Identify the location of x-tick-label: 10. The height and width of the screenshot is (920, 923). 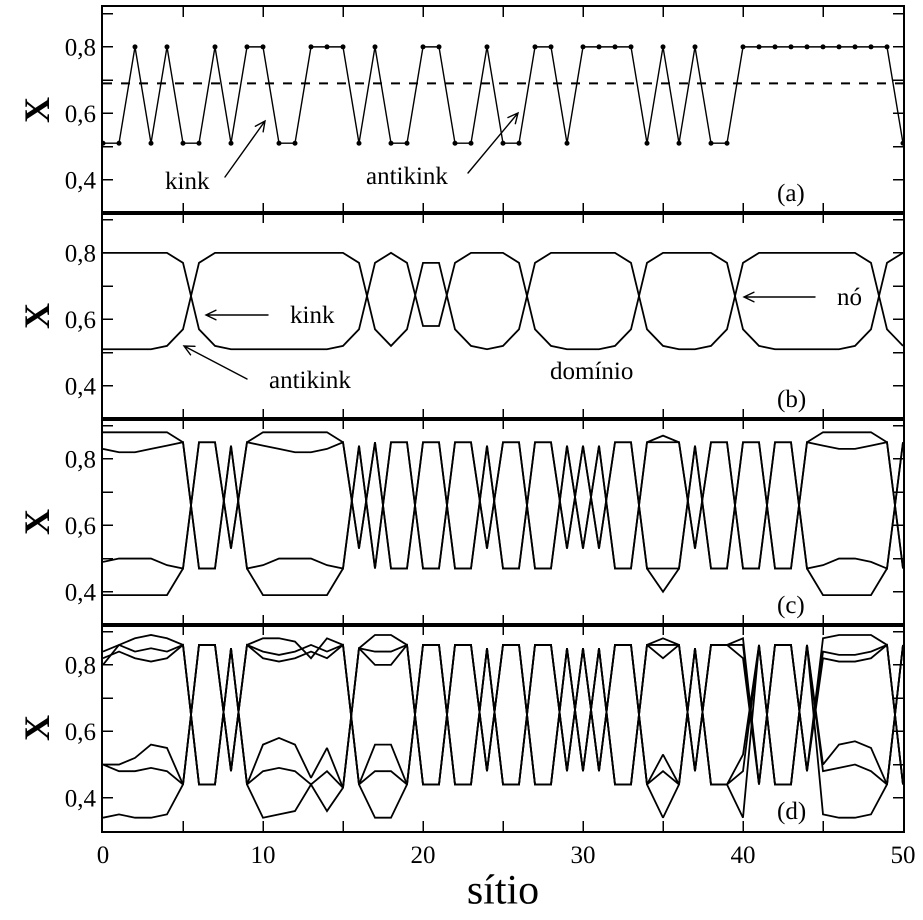
(263, 855).